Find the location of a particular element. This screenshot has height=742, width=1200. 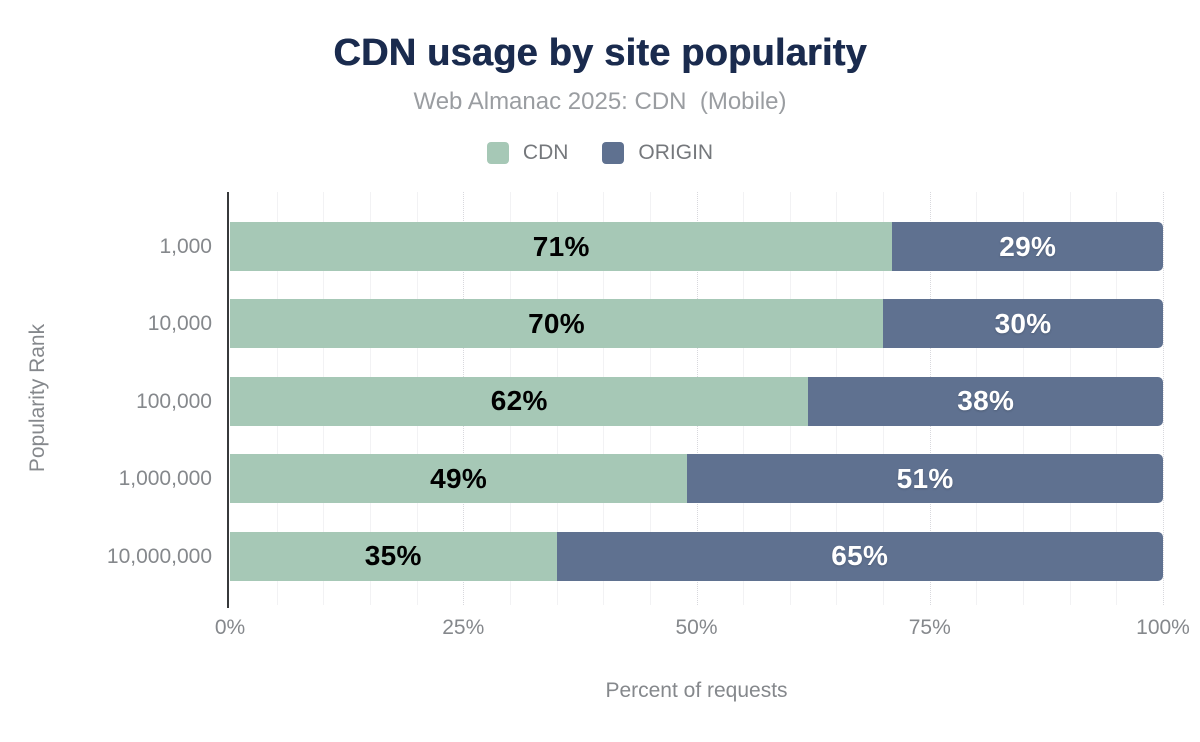

legend-swatch-cdn is located at coordinates (497, 153).